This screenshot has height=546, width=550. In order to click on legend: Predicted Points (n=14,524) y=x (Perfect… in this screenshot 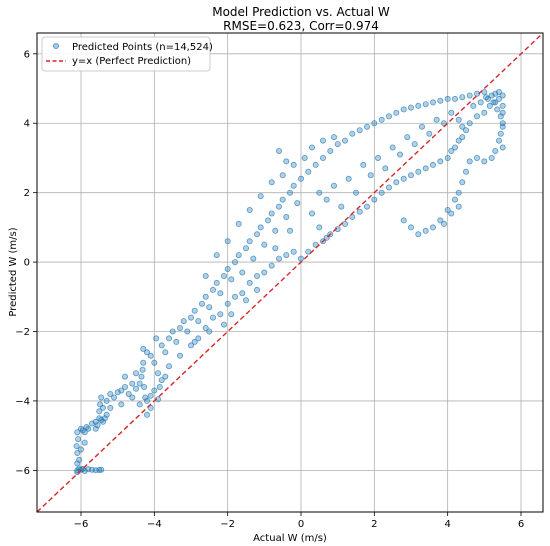, I will do `click(127, 54)`.